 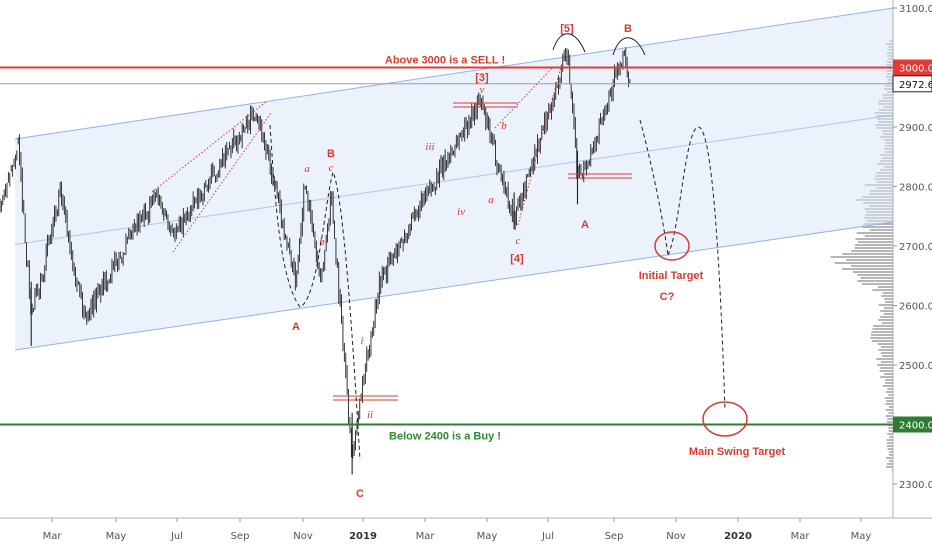 I want to click on price-tick-label: 2700.0, so click(x=915, y=247).